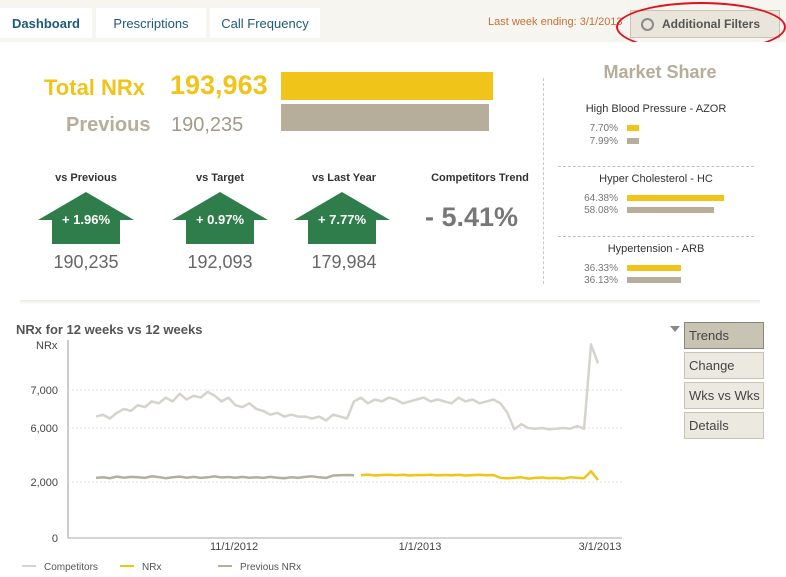 Image resolution: width=786 pixels, height=577 pixels. What do you see at coordinates (108, 125) in the screenshot?
I see `previous-label: Previous` at bounding box center [108, 125].